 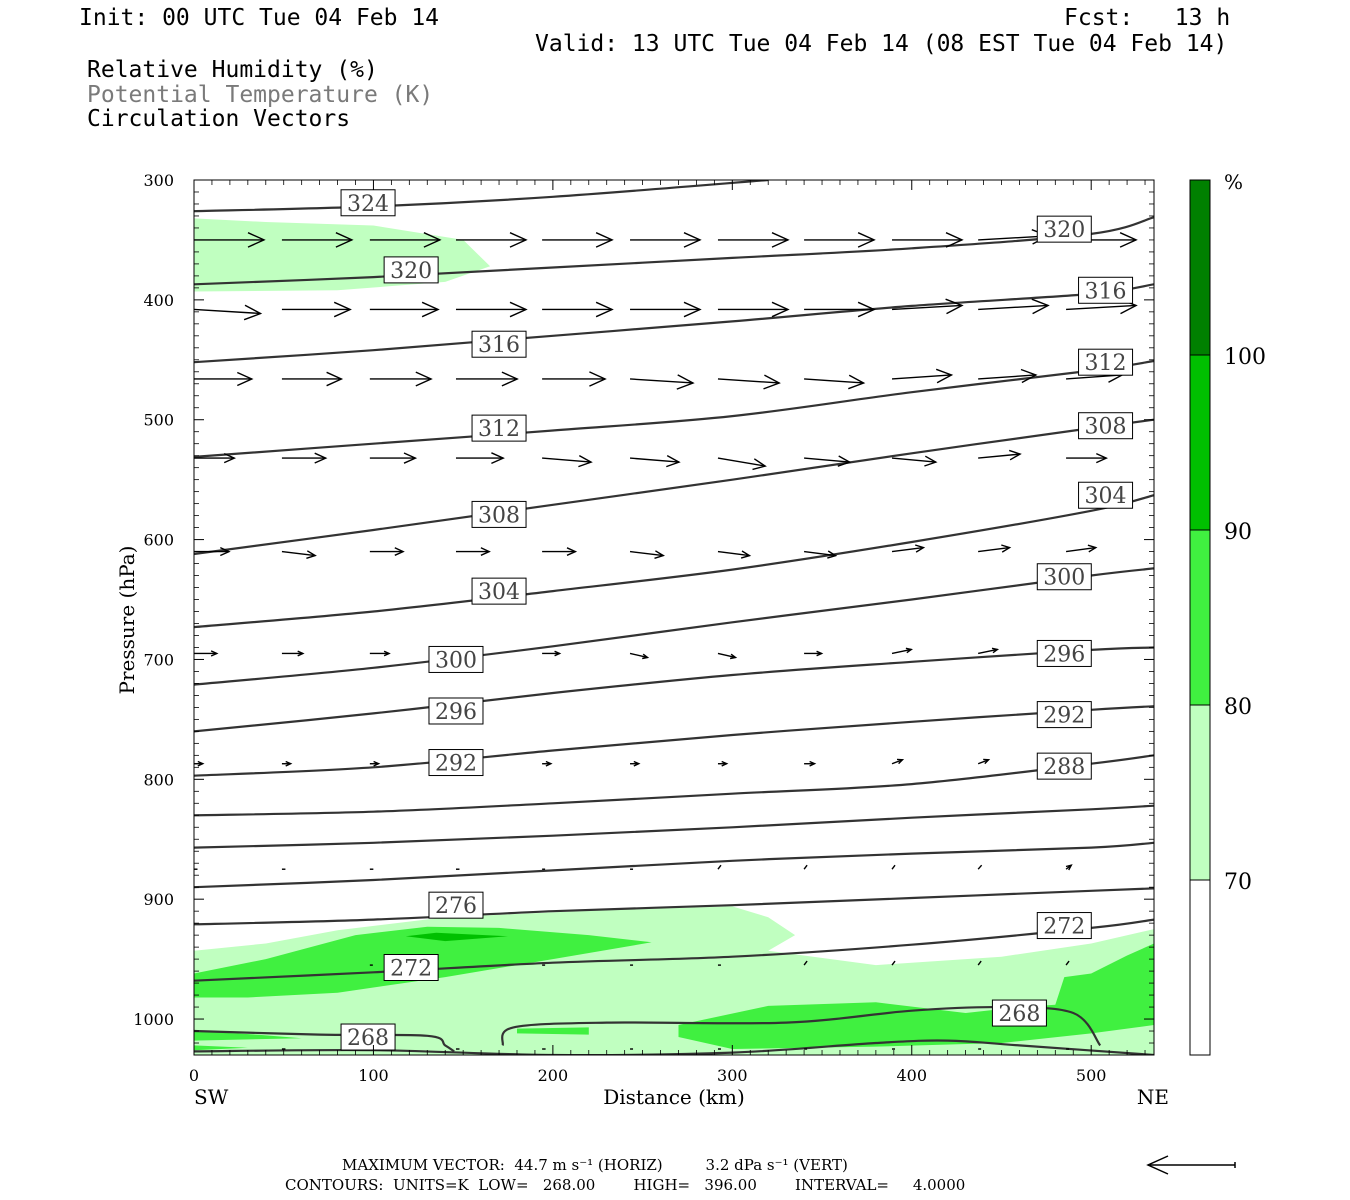 I want to click on isentrope-label: 268, so click(x=1019, y=1014).